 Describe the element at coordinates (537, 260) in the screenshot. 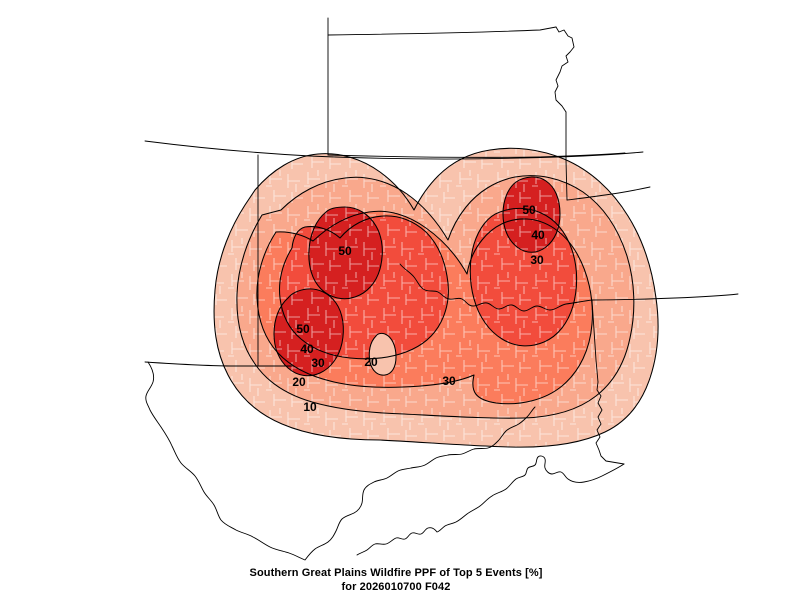

I see `contour-label-30-kansas: 30` at that location.